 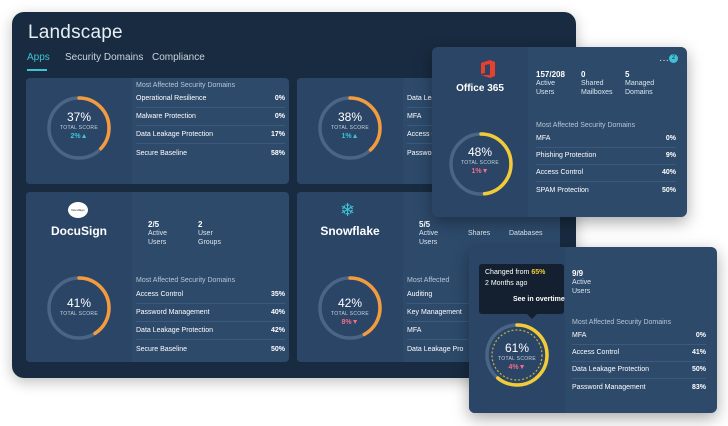 What do you see at coordinates (517, 367) in the screenshot?
I see `score-delta: 4%▼` at bounding box center [517, 367].